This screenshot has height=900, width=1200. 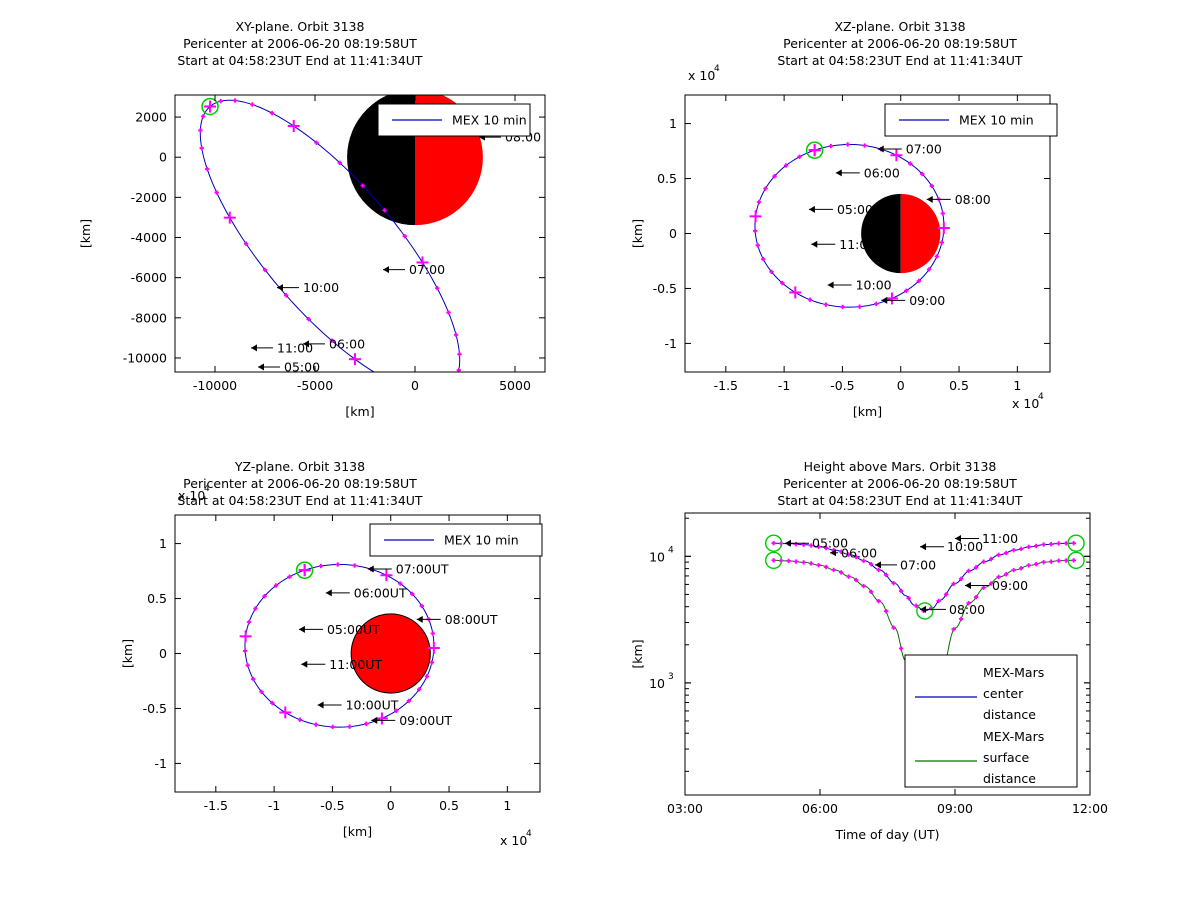 What do you see at coordinates (671, 343) in the screenshot?
I see `y-tick-label: -1` at bounding box center [671, 343].